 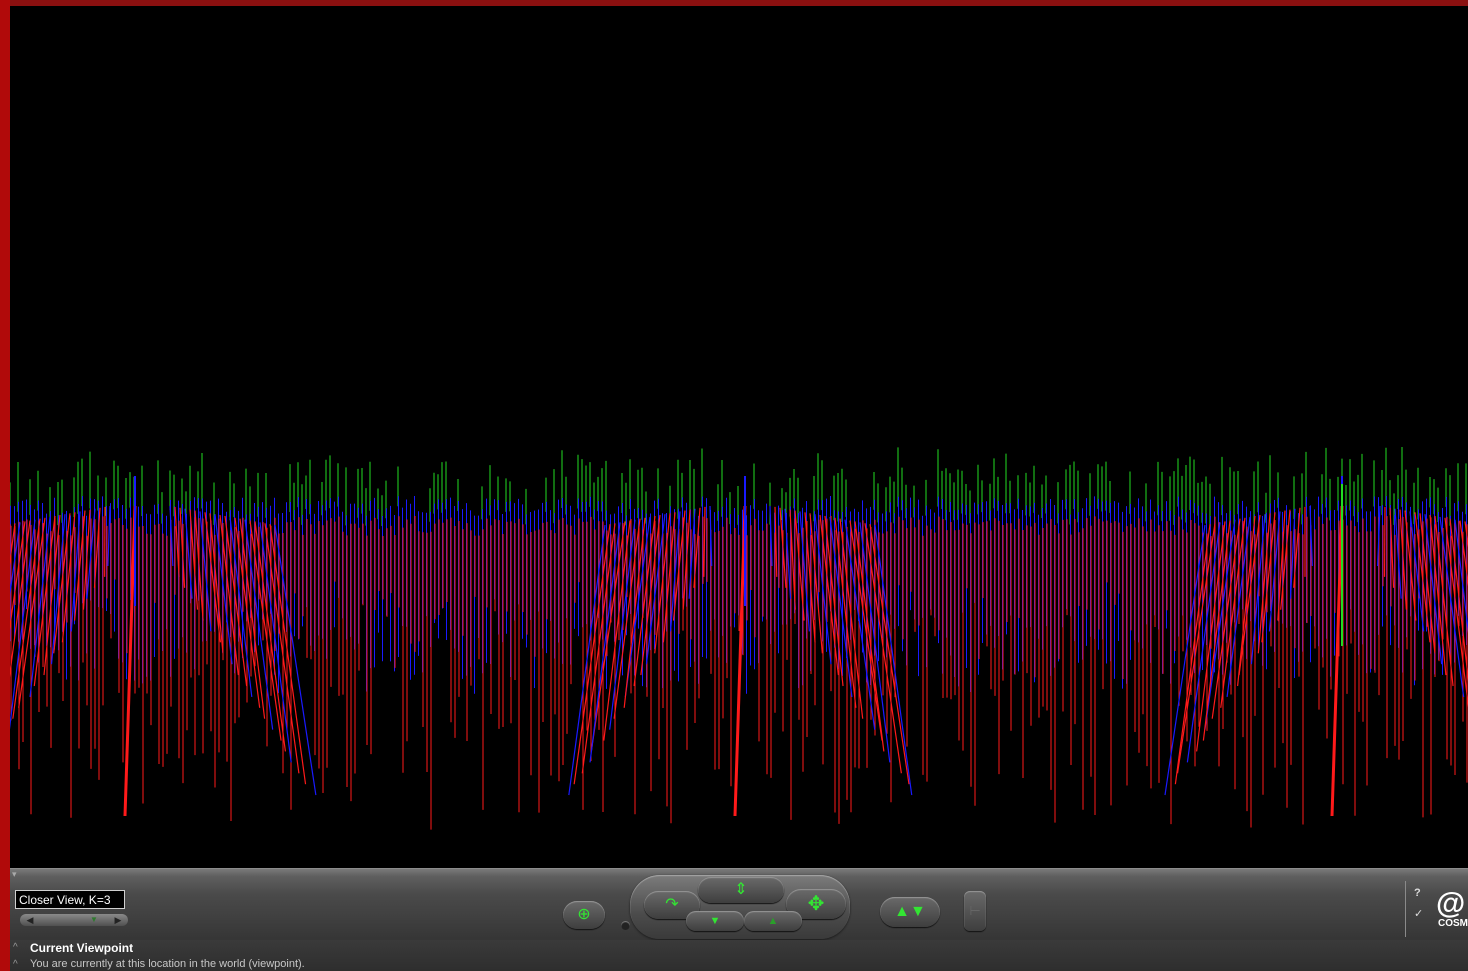 I want to click on examine-icon: ▲▼, so click(x=910, y=911).